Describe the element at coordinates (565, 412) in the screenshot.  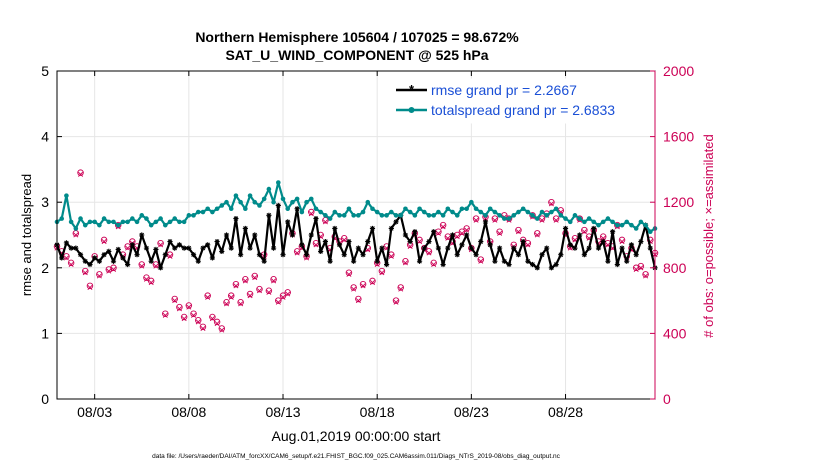
I see `x-tick-label: 08/28` at that location.